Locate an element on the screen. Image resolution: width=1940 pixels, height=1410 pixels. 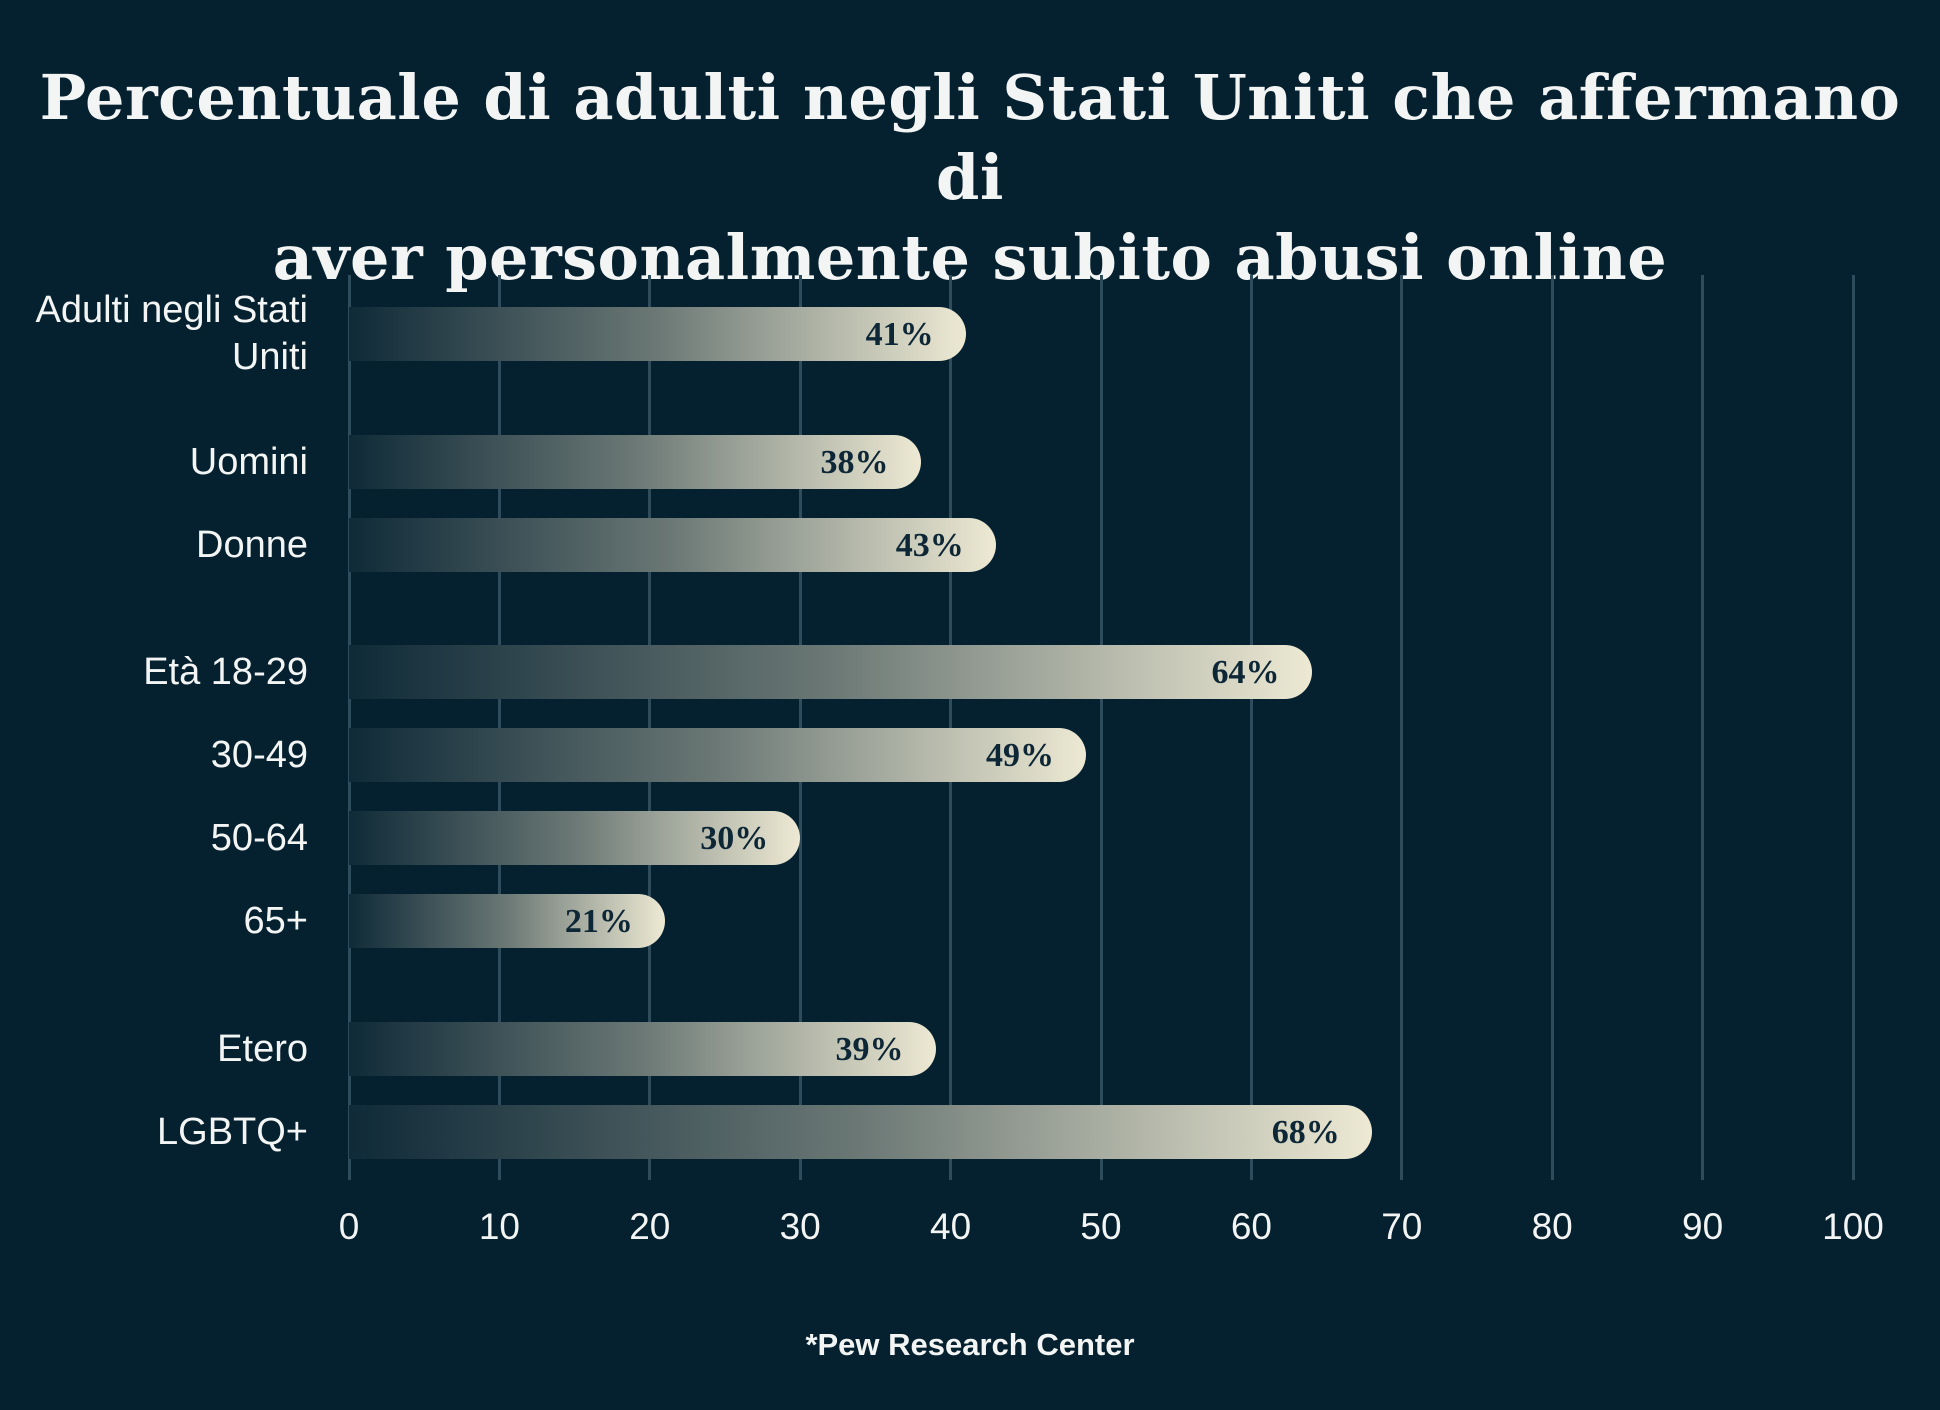
x-tick-label: 100 is located at coordinates (1853, 1226).